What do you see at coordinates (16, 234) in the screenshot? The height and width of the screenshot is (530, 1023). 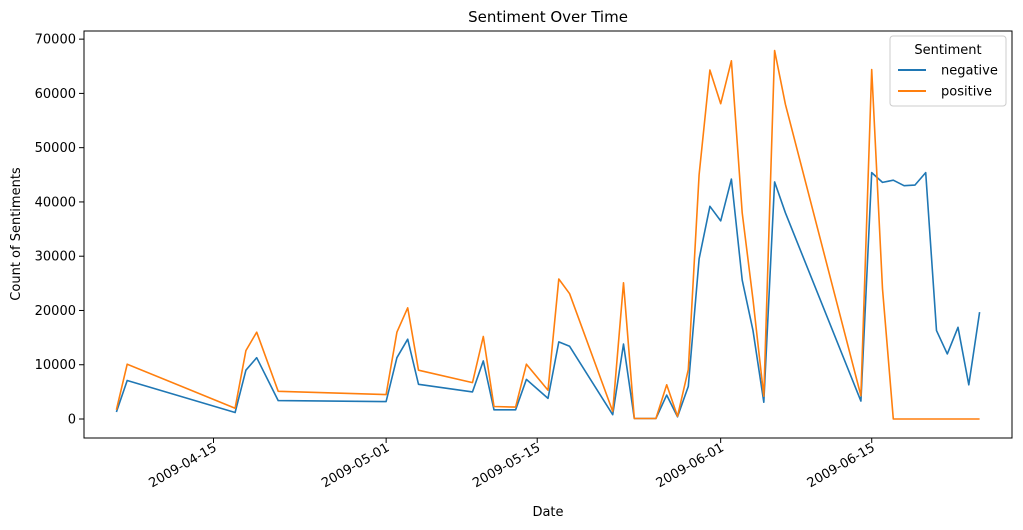 I see `y-axis-title: Count of Sentiments` at bounding box center [16, 234].